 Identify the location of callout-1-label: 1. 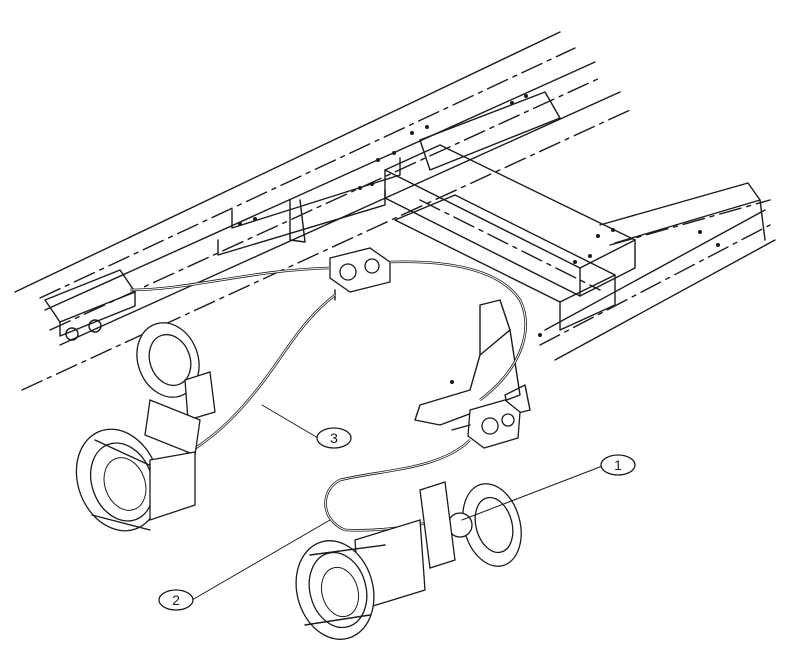
(618, 465).